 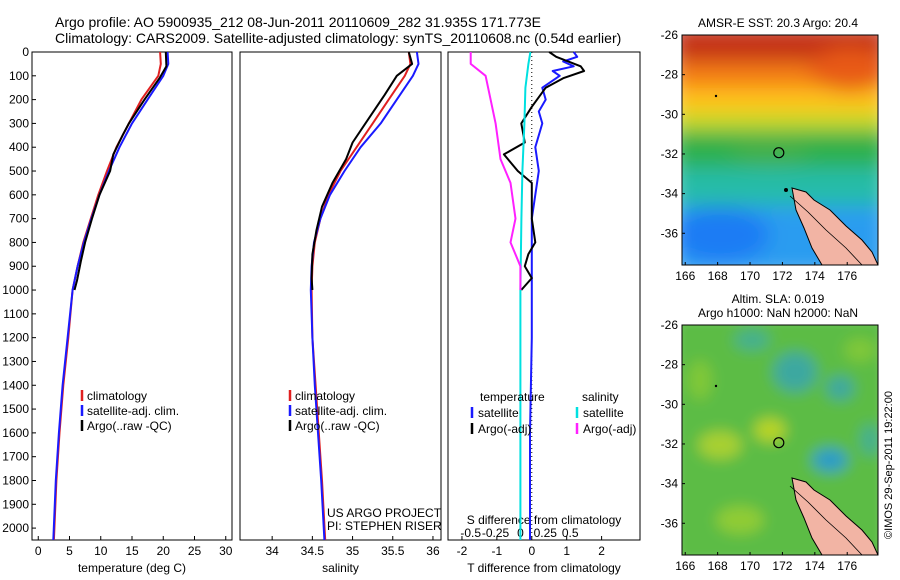 What do you see at coordinates (470, 533) in the screenshot?
I see `difference-salinity-tick-label: -0.5` at bounding box center [470, 533].